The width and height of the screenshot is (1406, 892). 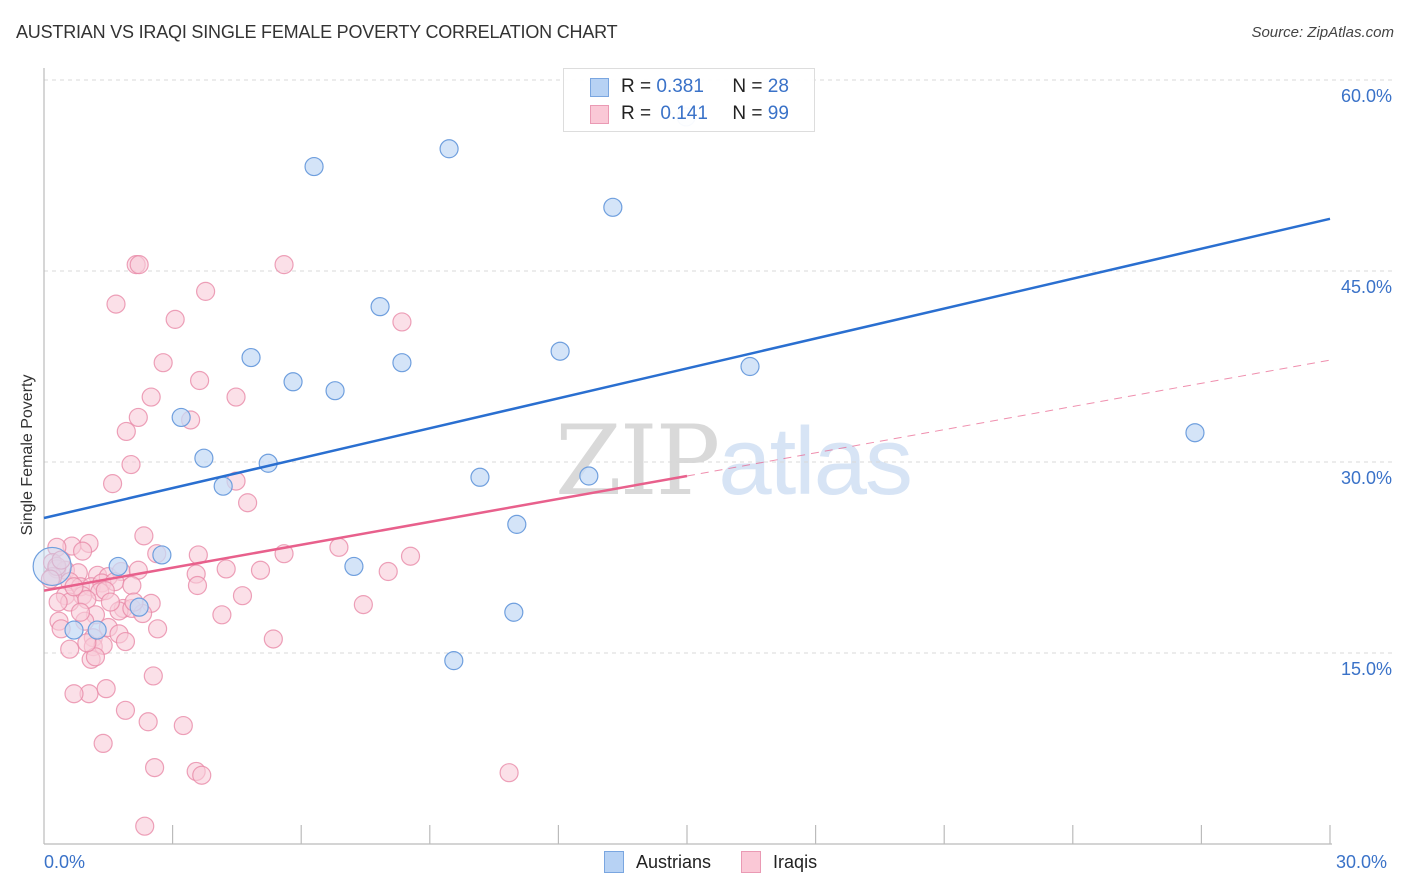 What do you see at coordinates (65, 862) in the screenshot?
I see `x-tick-min: 0.0%` at bounding box center [65, 862].